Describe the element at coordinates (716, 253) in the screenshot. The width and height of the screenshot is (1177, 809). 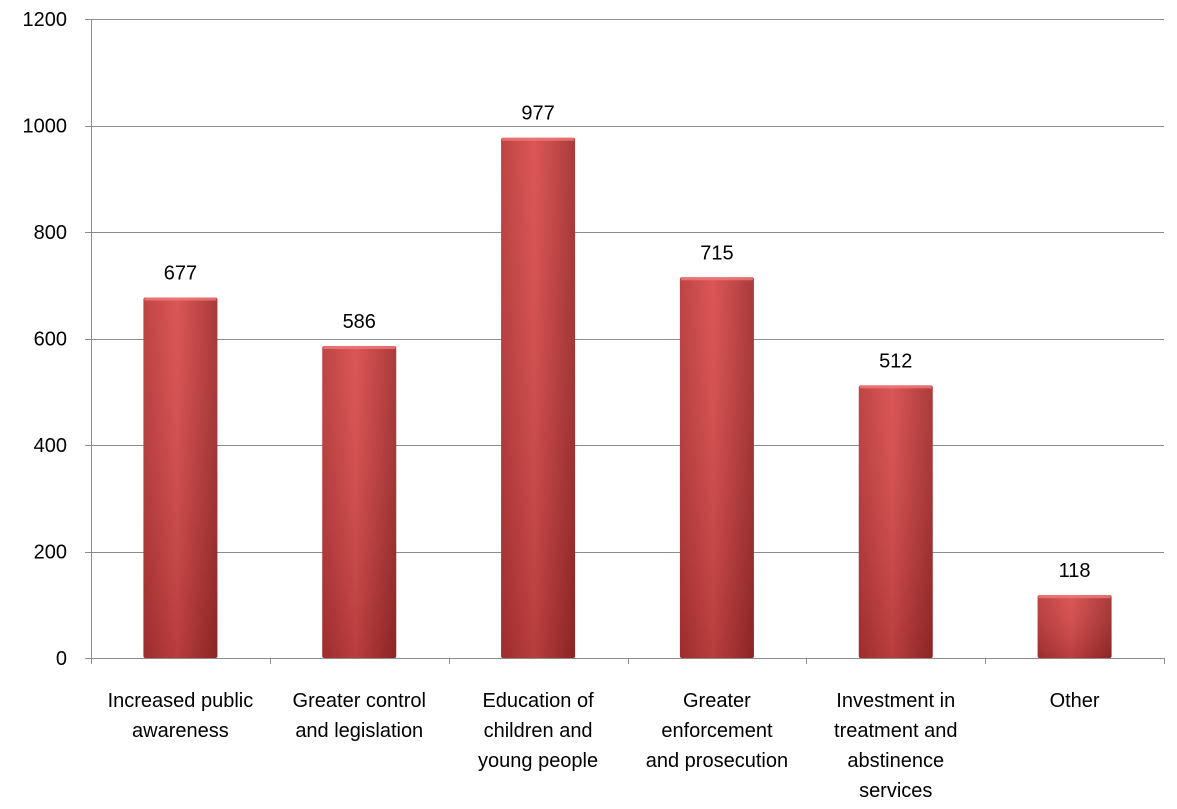
I see `data-label: 715` at that location.